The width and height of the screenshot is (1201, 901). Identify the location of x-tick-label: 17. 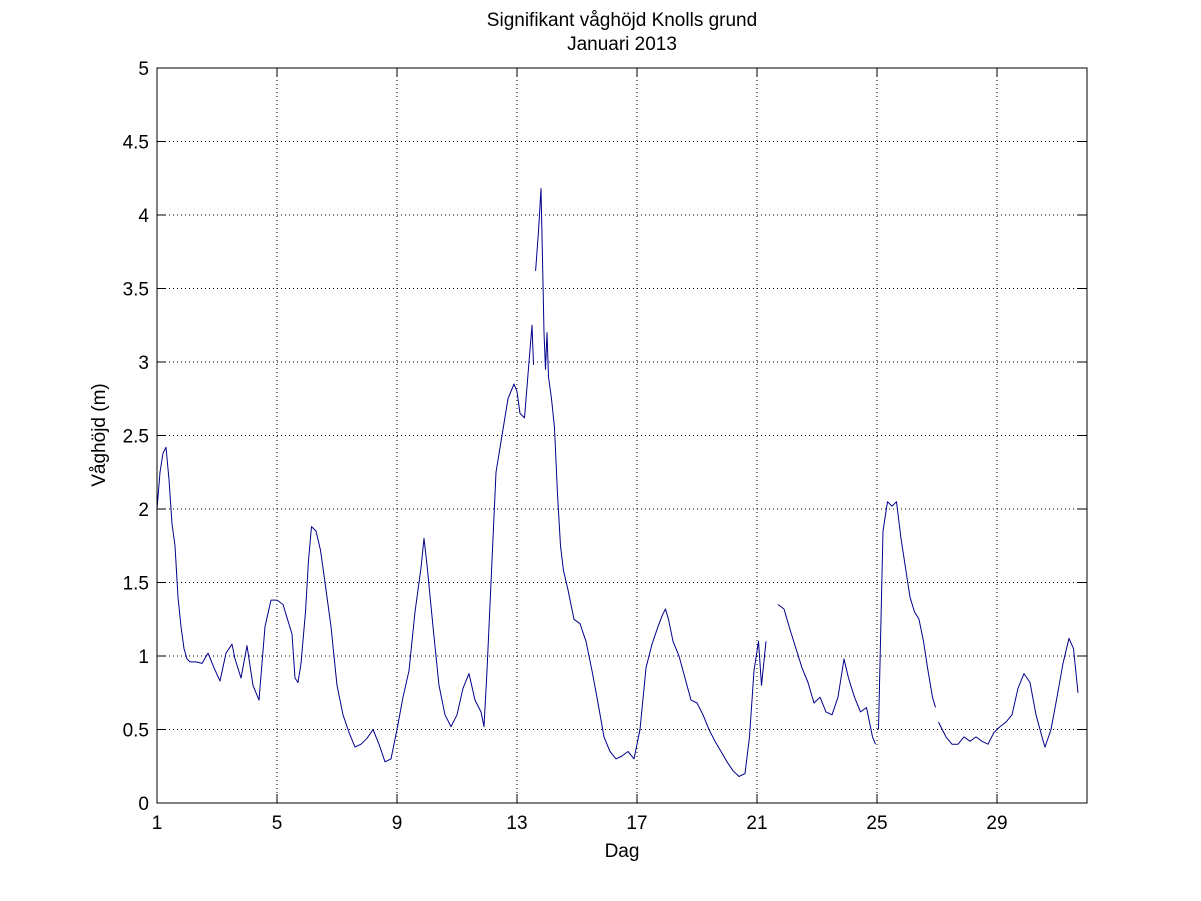
(636, 823).